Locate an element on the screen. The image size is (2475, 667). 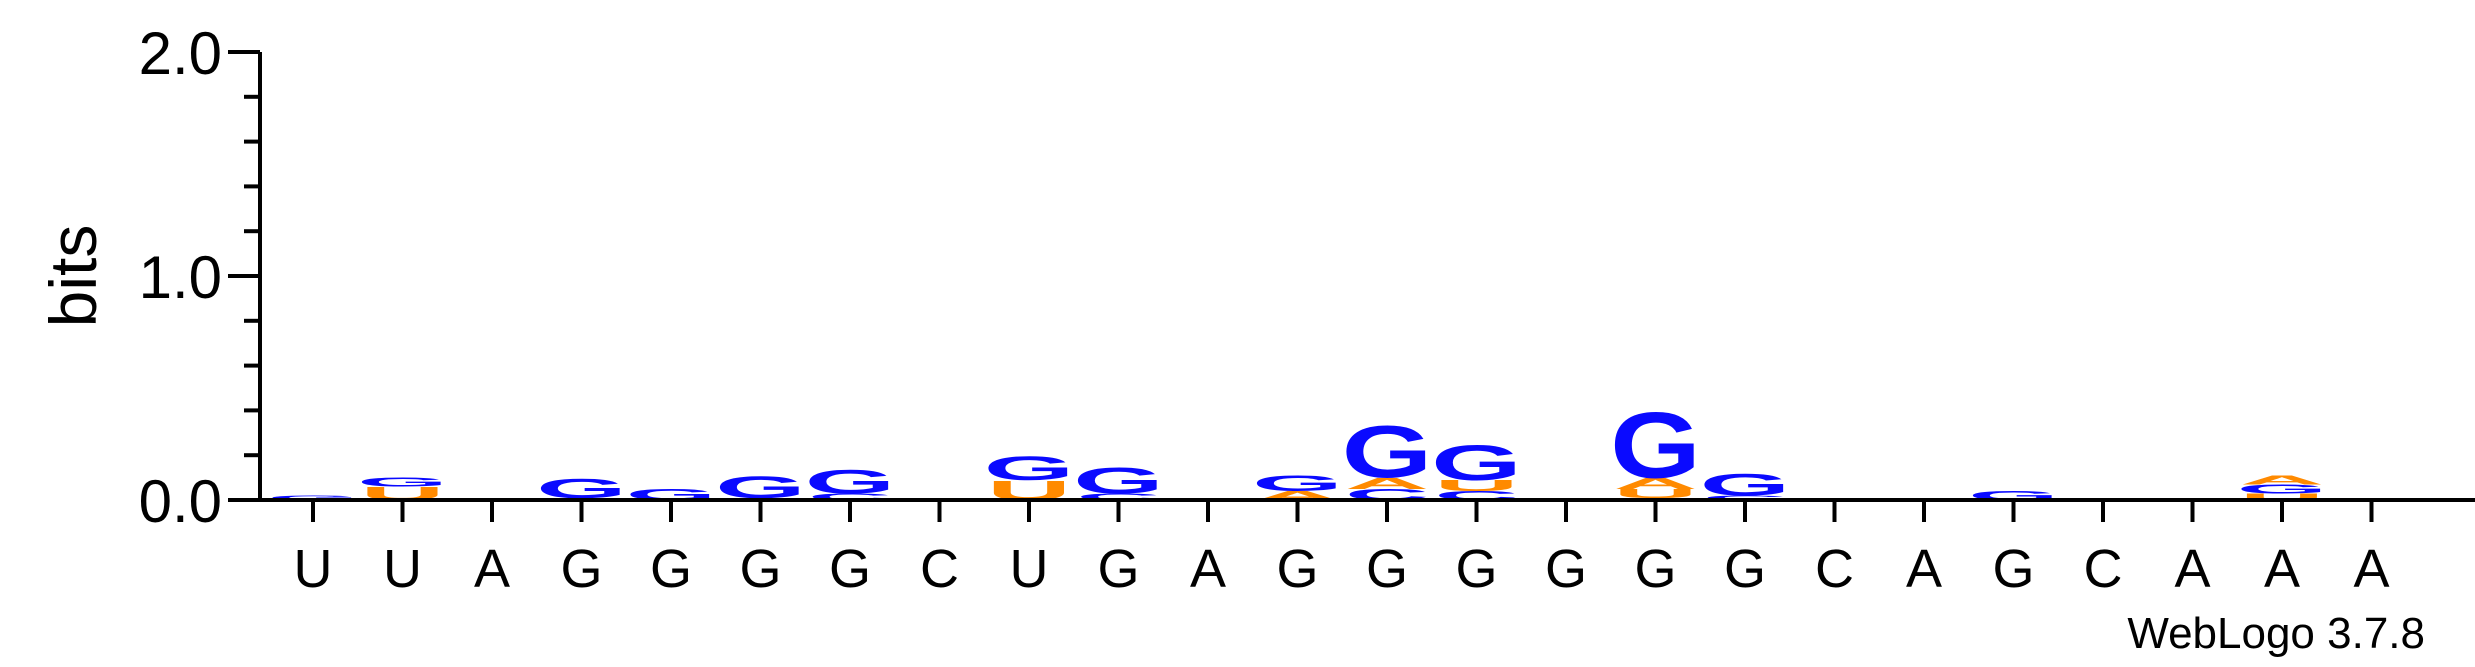
x-tick-label-1: U is located at coordinates (313, 569).